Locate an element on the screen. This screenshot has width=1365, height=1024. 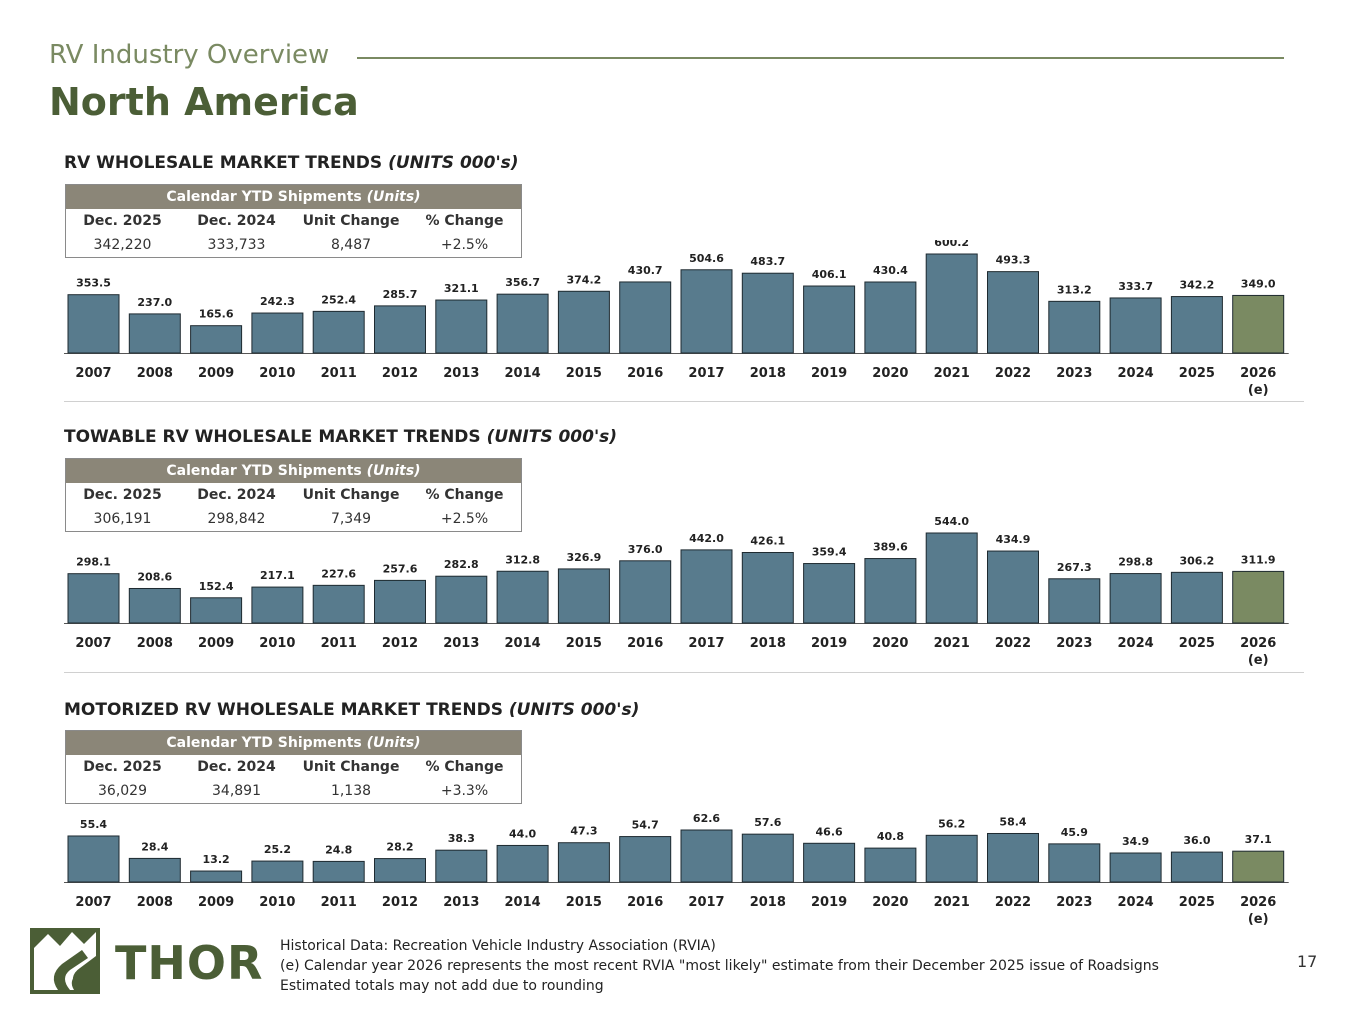
data-label-2015: 326.9 is located at coordinates (584, 557).